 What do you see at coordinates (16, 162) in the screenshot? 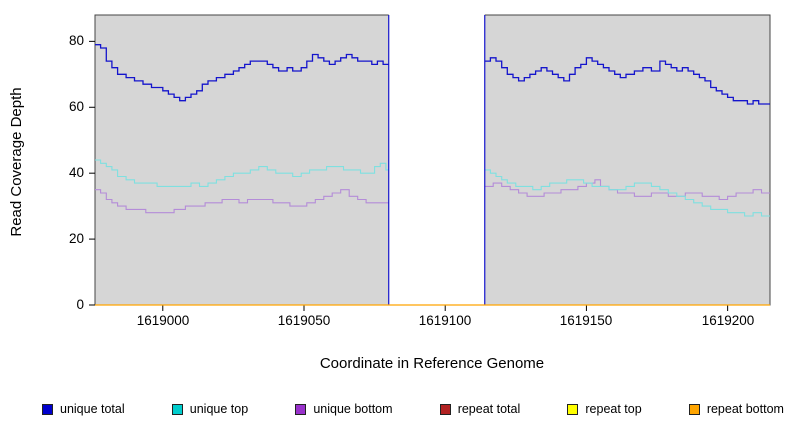
I see `y-axis-title: Read Coverage Depth` at bounding box center [16, 162].